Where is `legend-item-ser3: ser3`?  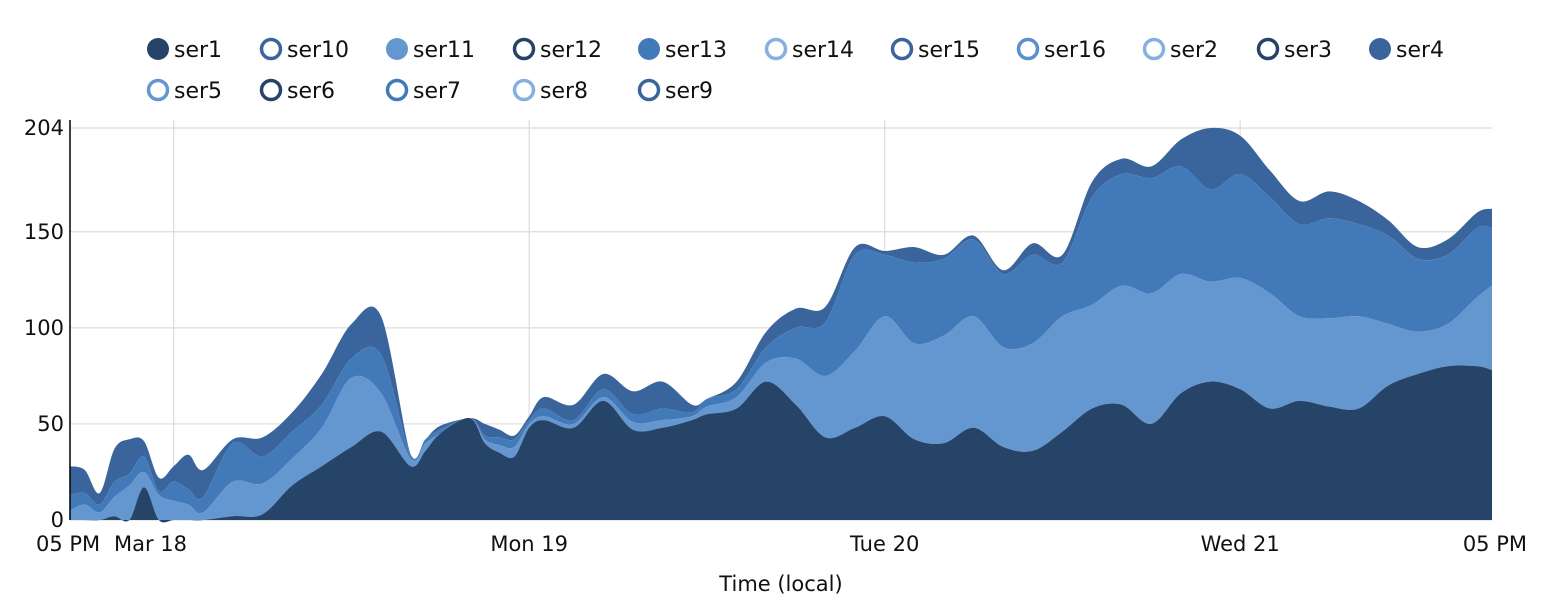
legend-item-ser3: ser3 is located at coordinates (1294, 50).